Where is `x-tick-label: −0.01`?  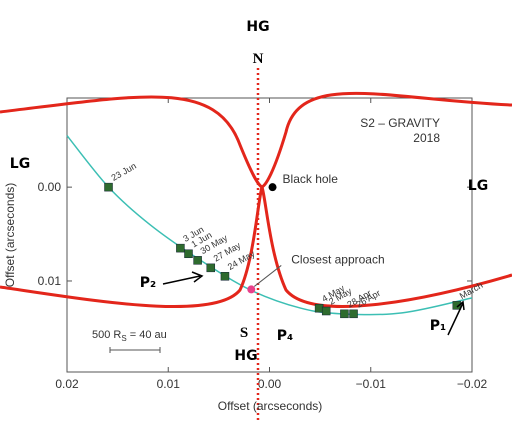 x-tick-label: −0.01 is located at coordinates (371, 384).